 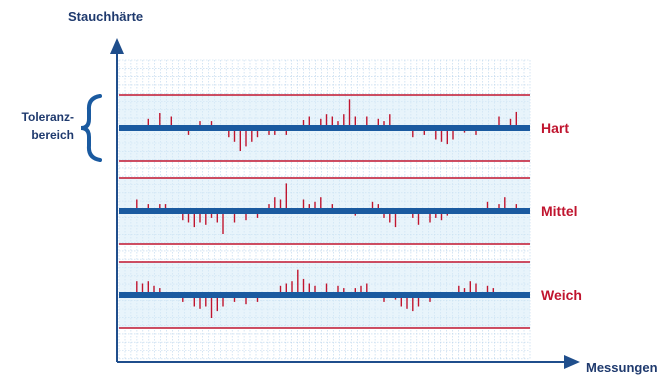 What do you see at coordinates (559, 211) in the screenshot?
I see `band-label-mittel: Mittel` at bounding box center [559, 211].